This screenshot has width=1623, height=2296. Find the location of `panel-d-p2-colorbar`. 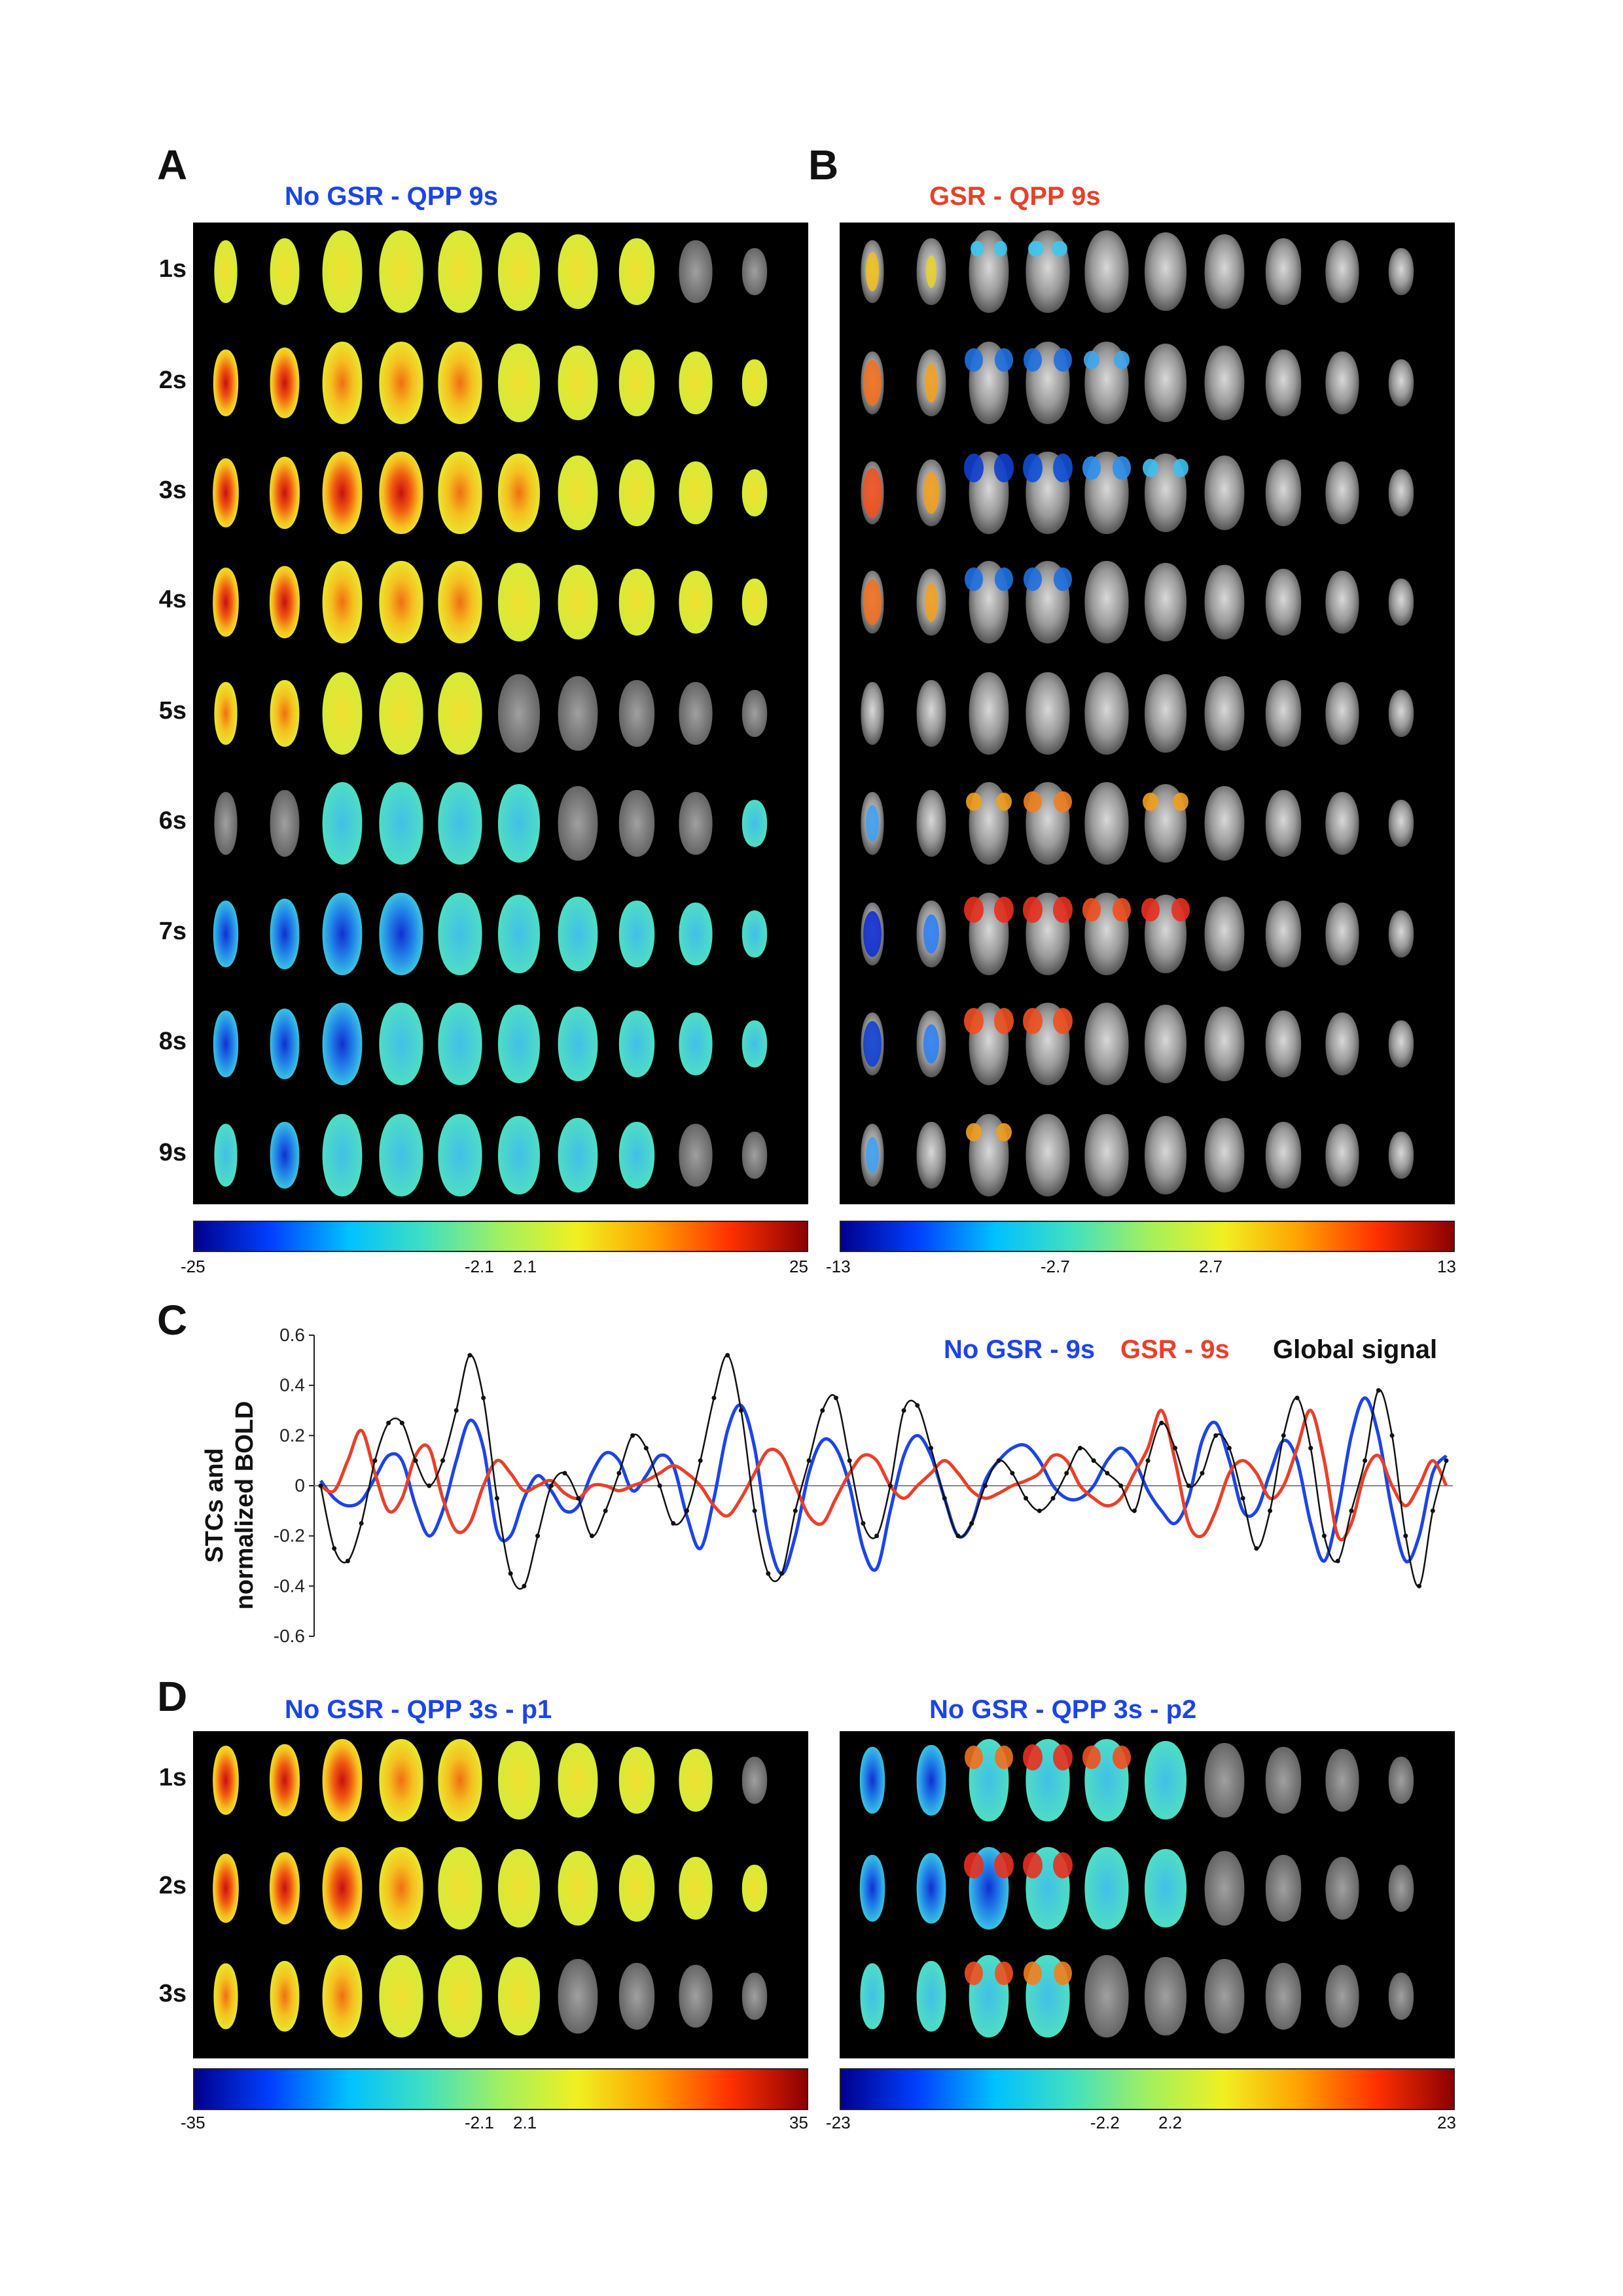

panel-d-p2-colorbar is located at coordinates (1147, 2089).